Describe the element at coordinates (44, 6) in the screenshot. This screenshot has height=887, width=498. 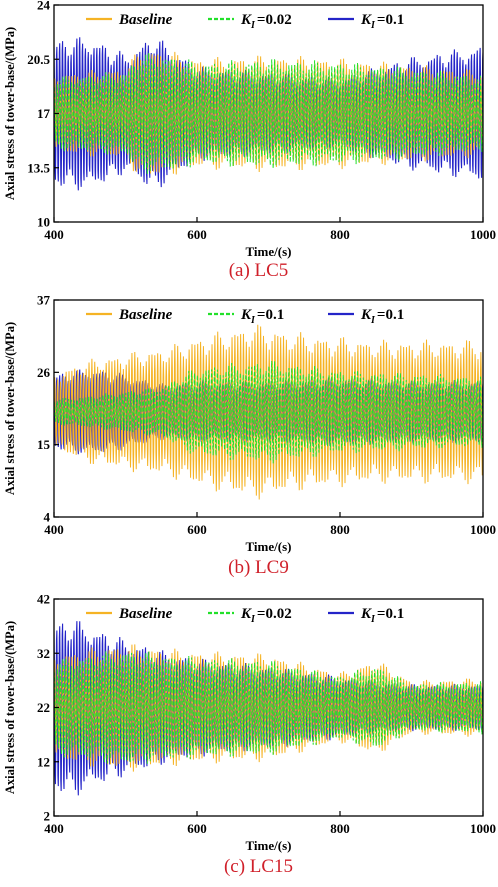
I see `y-tick-label: 24` at that location.